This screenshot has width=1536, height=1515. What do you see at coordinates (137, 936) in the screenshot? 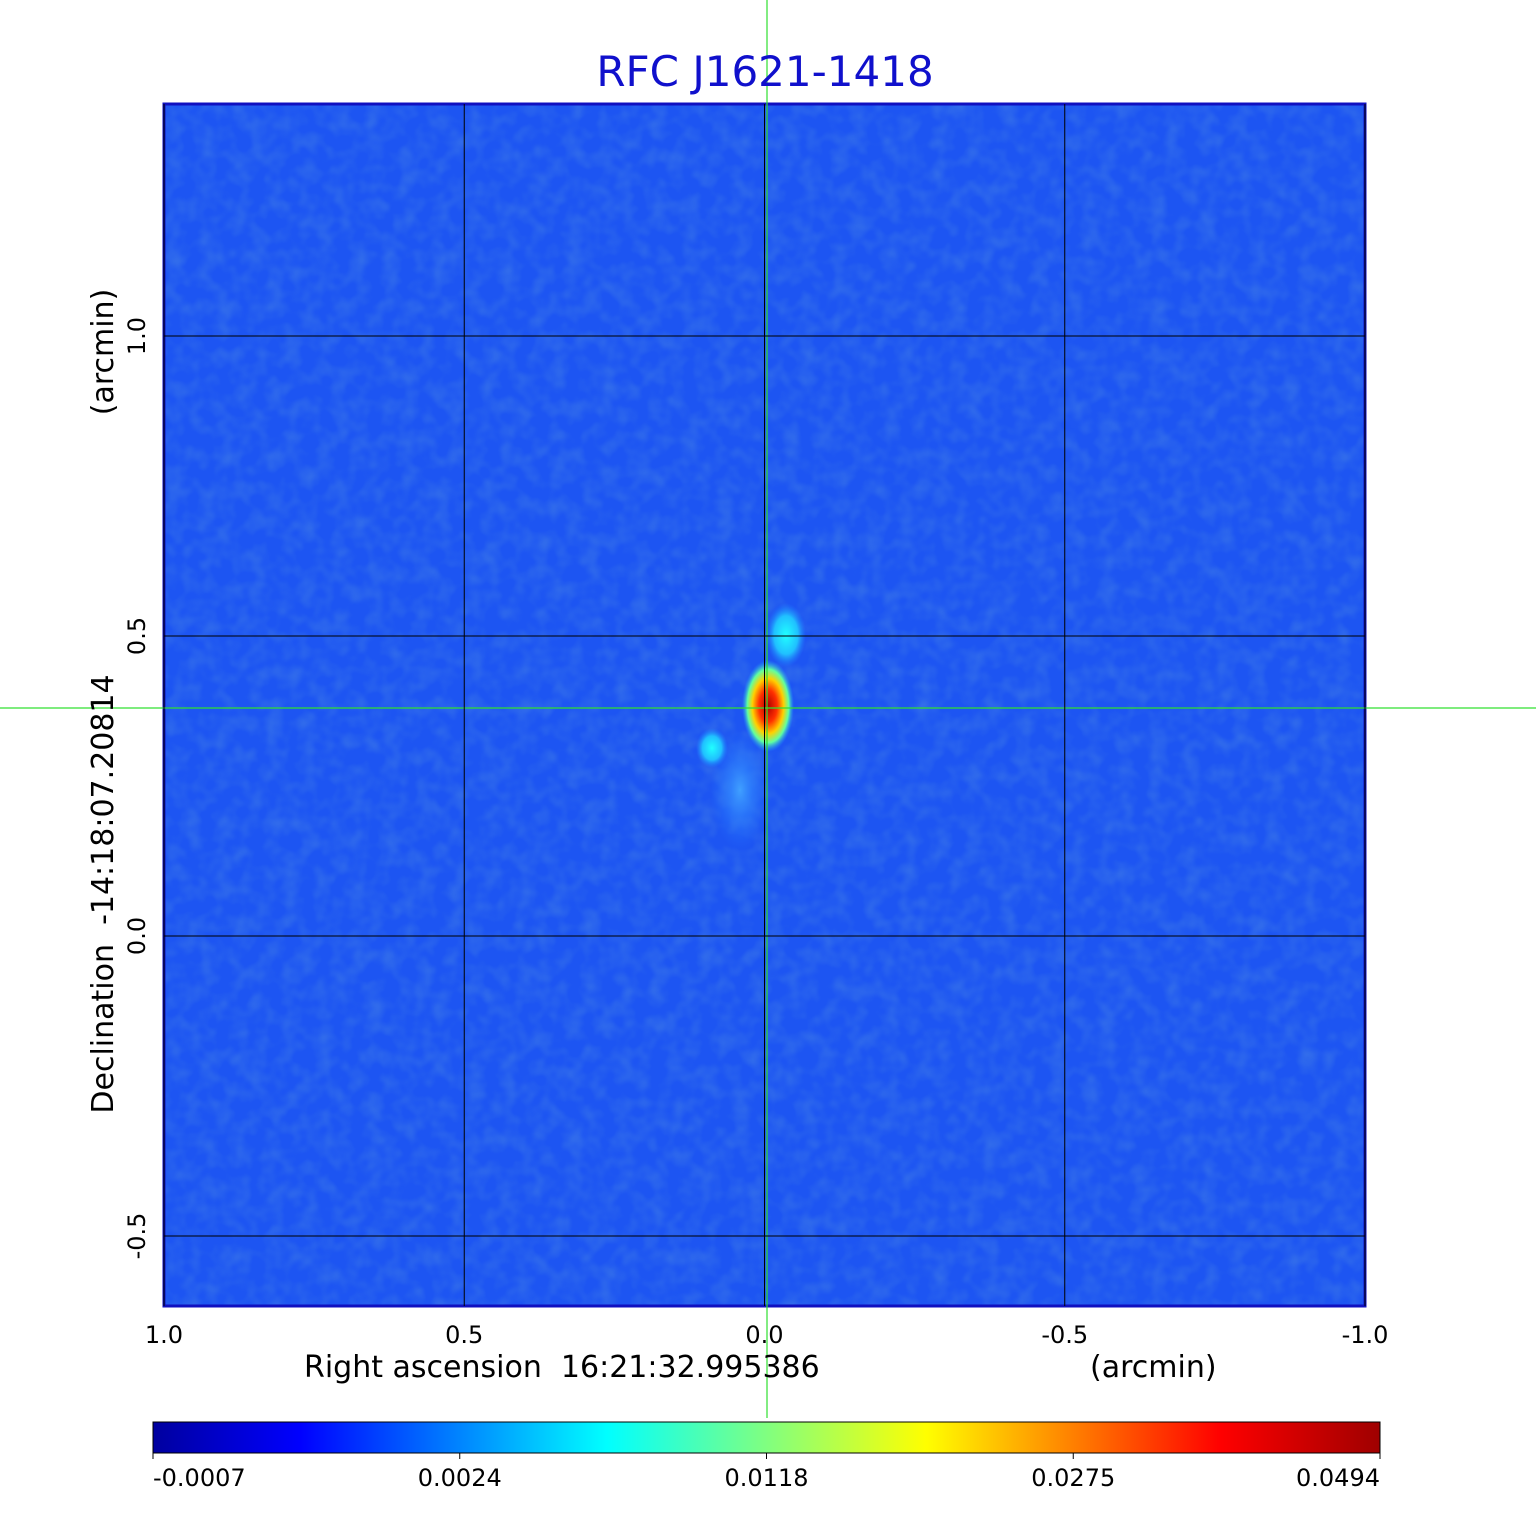
I see `y-tick-label: 0.0` at bounding box center [137, 936].